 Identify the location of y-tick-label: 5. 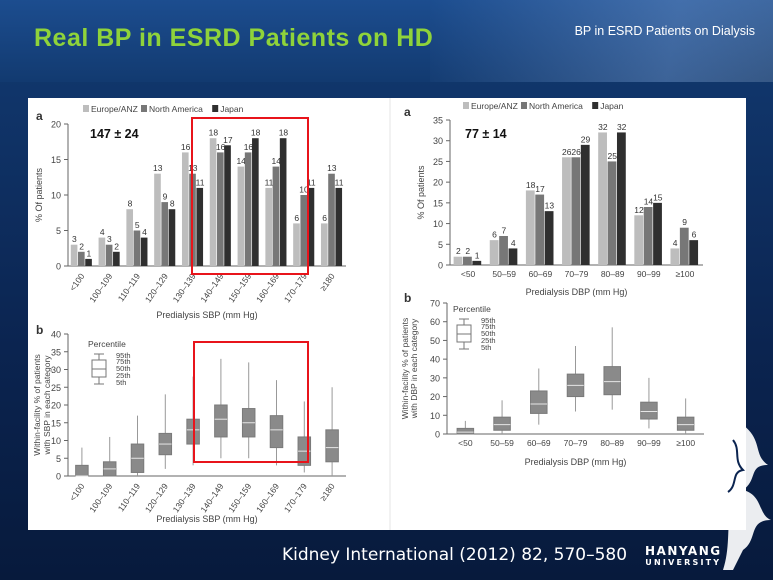
(58, 231).